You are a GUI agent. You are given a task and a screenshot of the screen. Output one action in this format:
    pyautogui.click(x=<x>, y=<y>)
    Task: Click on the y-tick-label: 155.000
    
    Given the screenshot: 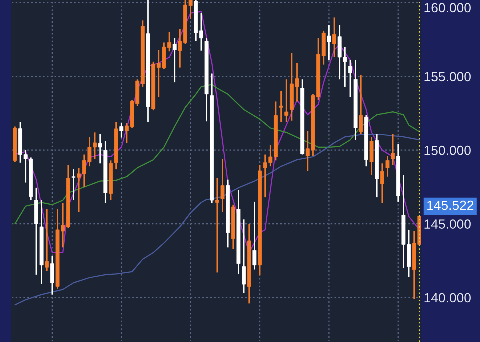 What is the action you would take?
    pyautogui.click(x=447, y=77)
    